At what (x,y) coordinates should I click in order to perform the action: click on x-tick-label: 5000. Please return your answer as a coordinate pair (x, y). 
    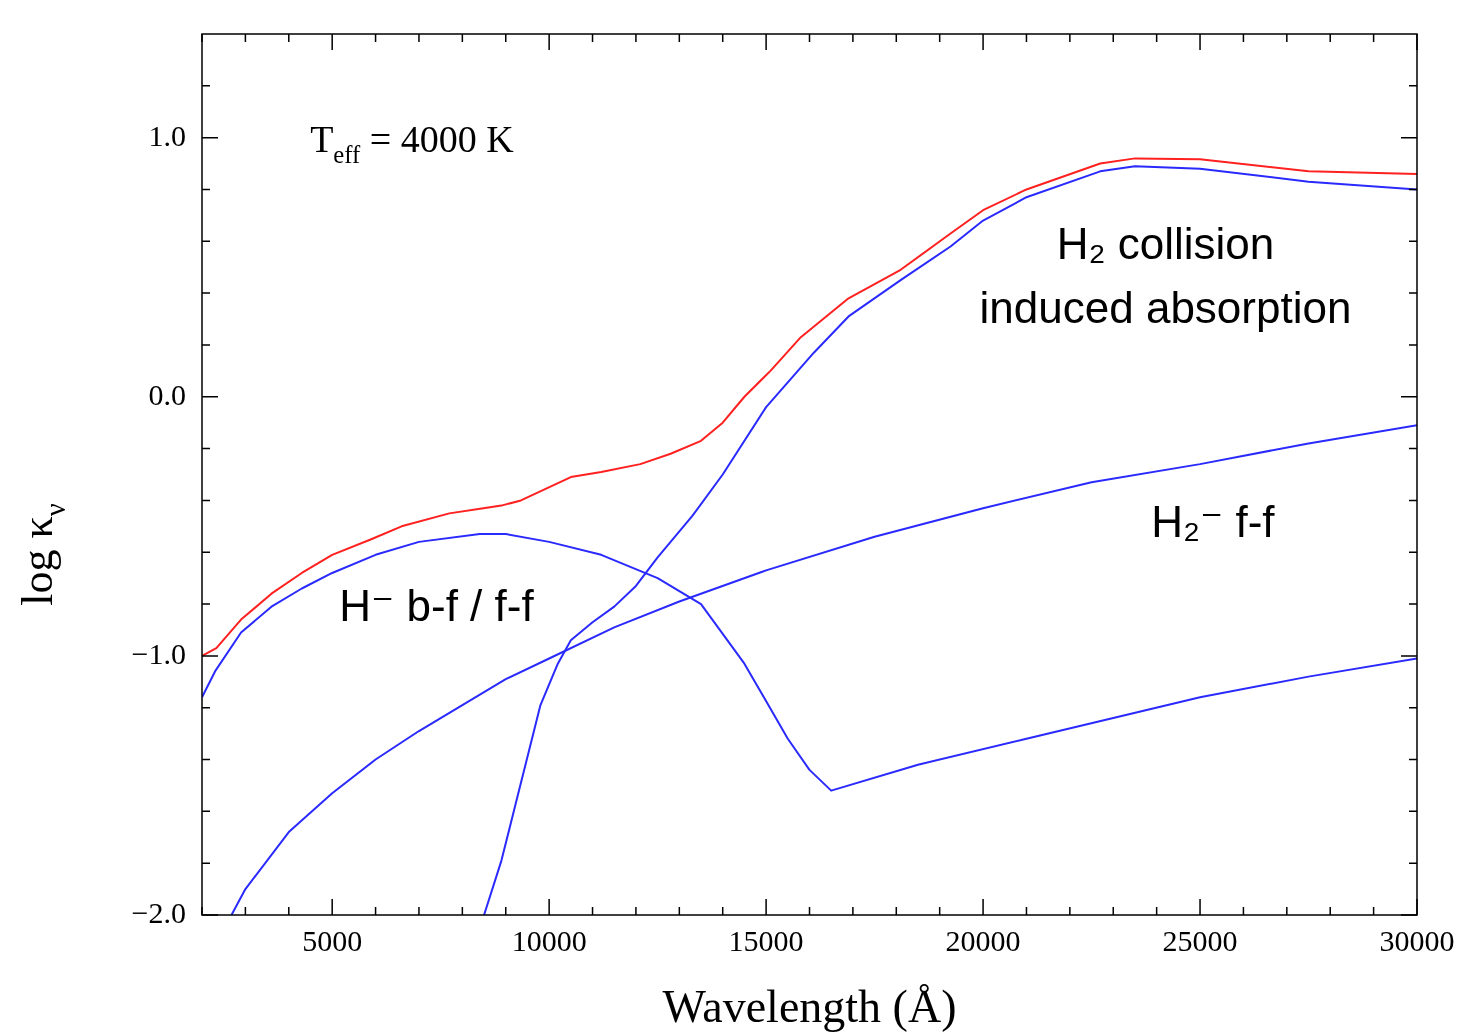
    Looking at the image, I should click on (332, 940).